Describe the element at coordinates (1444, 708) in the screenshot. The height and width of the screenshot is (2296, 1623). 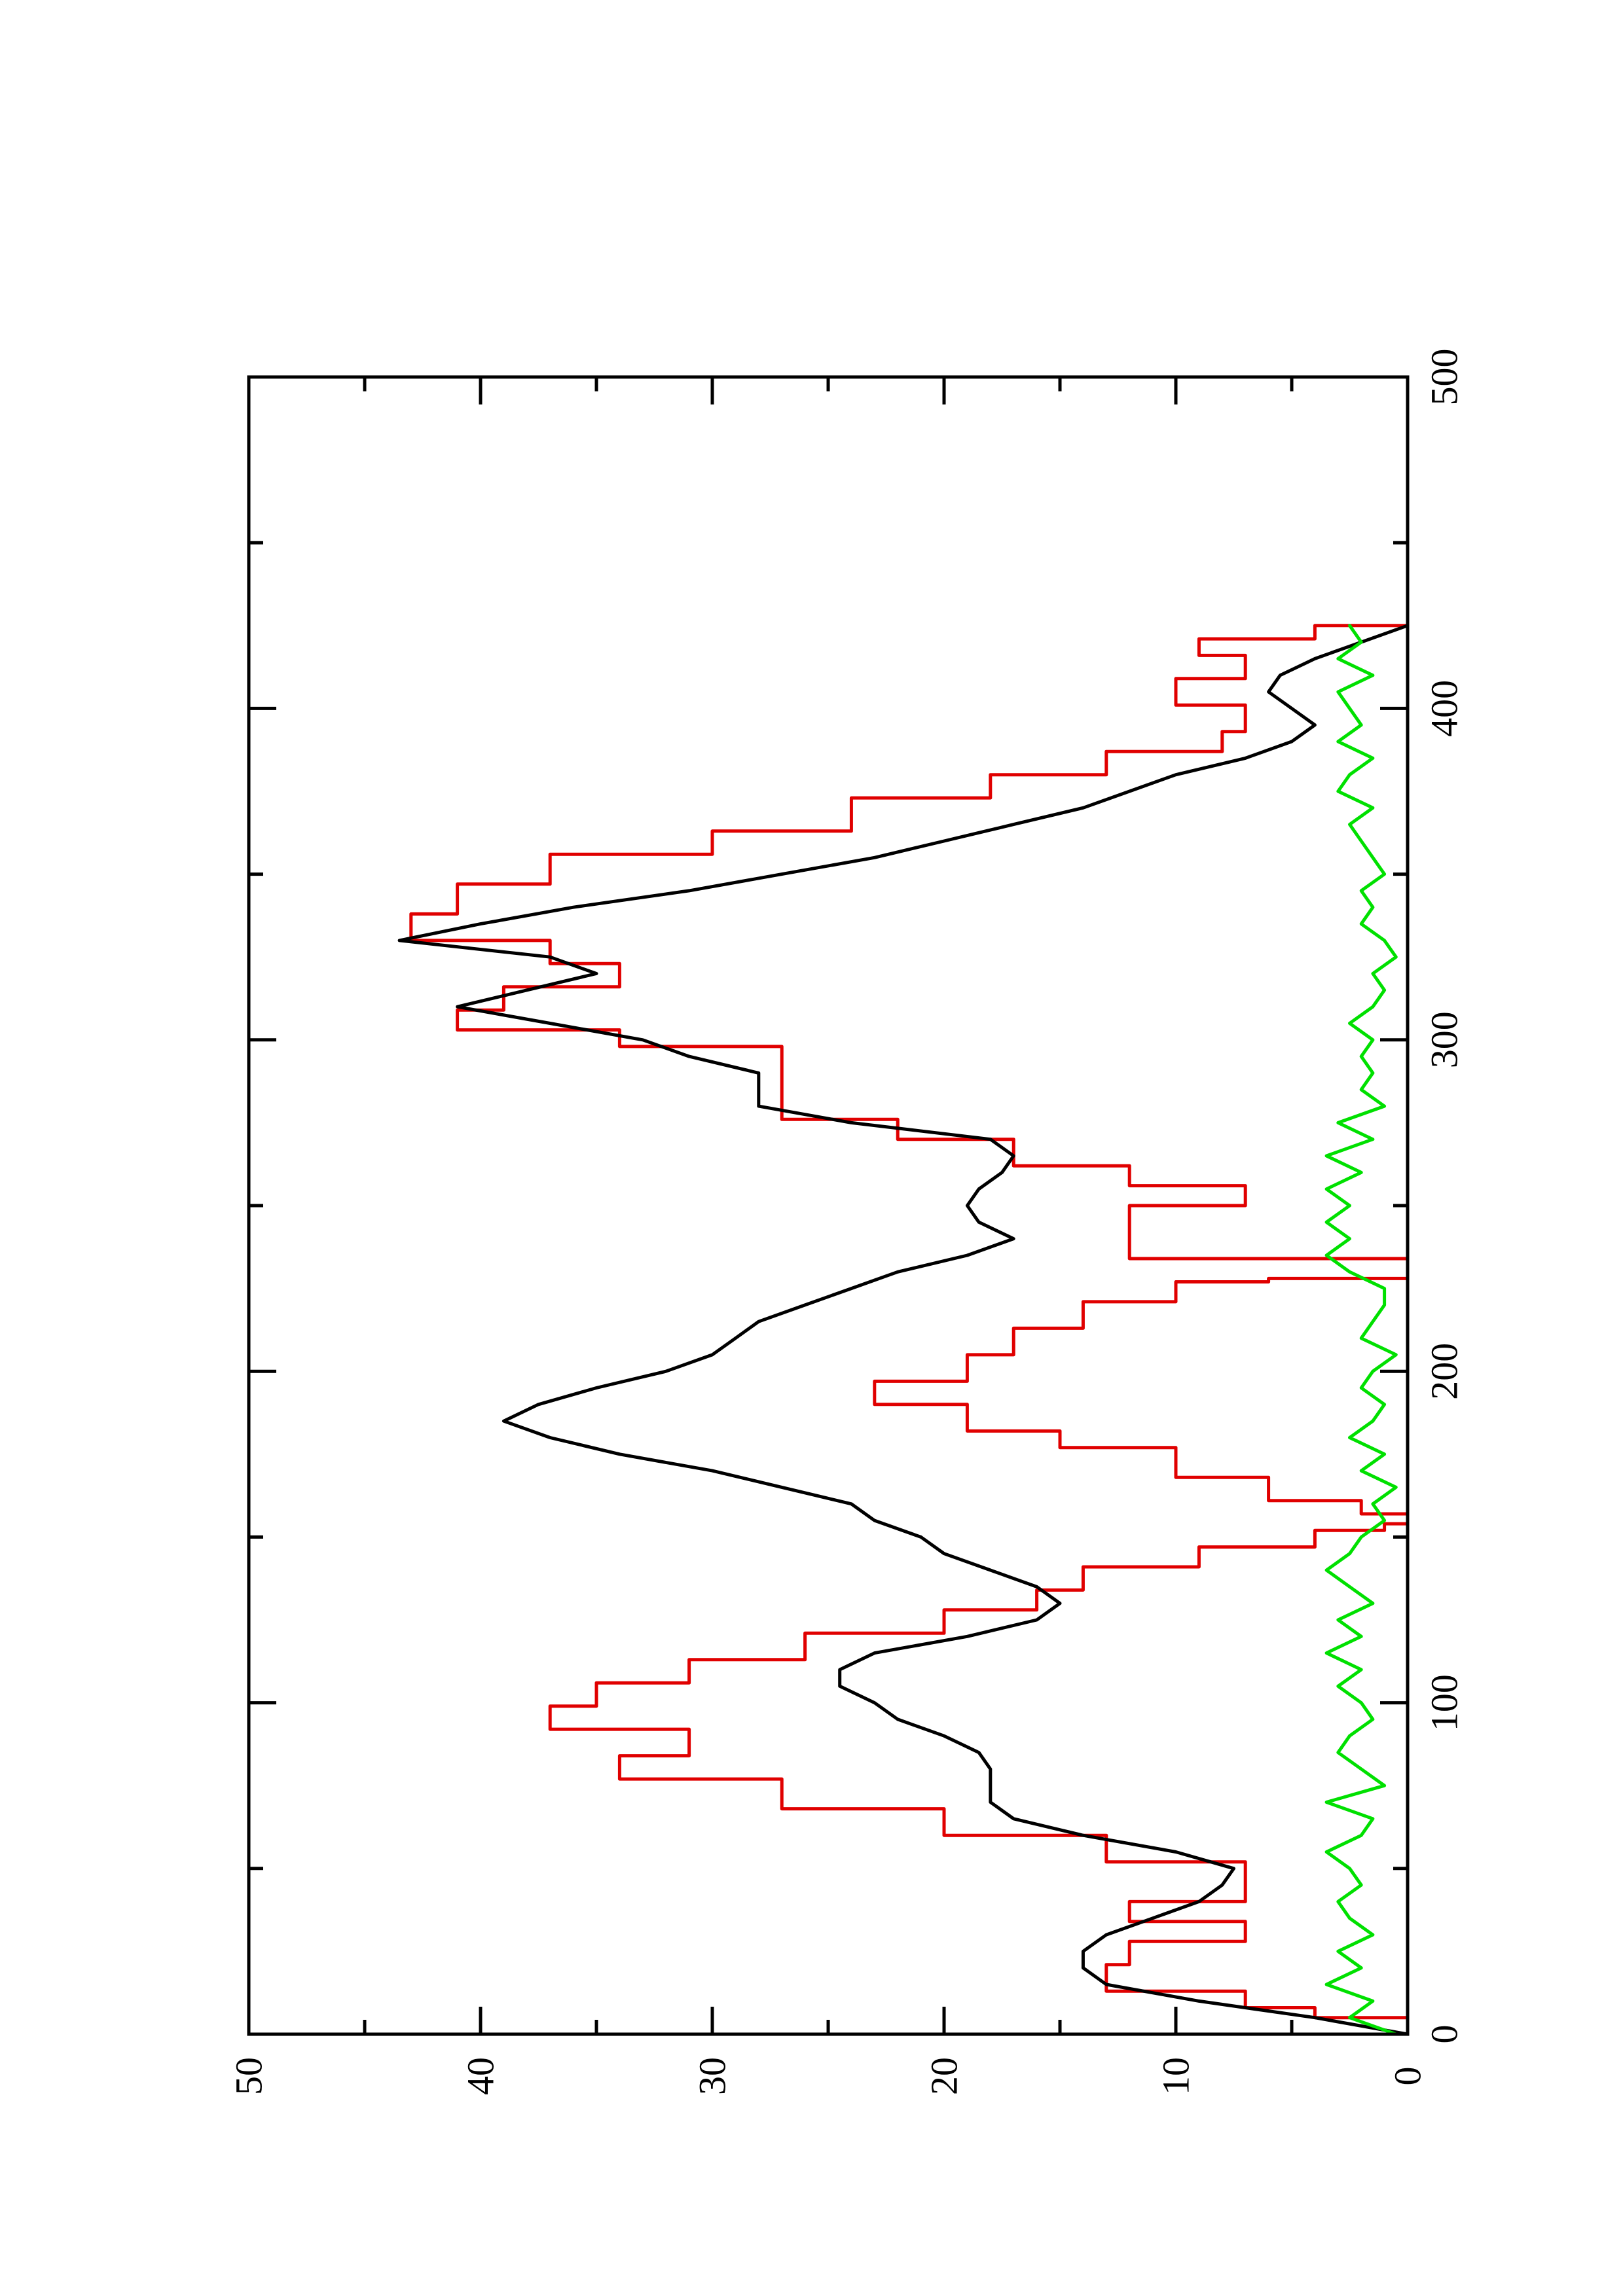
I see `x-tick-label: 400` at that location.